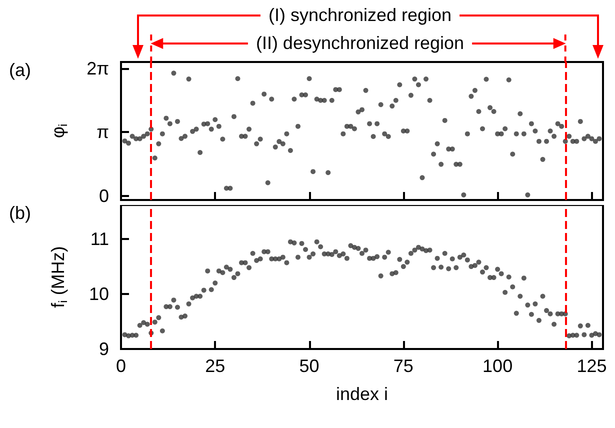 The width and height of the screenshot is (615, 428). What do you see at coordinates (403, 366) in the screenshot?
I see `x-tick-label: 75` at bounding box center [403, 366].